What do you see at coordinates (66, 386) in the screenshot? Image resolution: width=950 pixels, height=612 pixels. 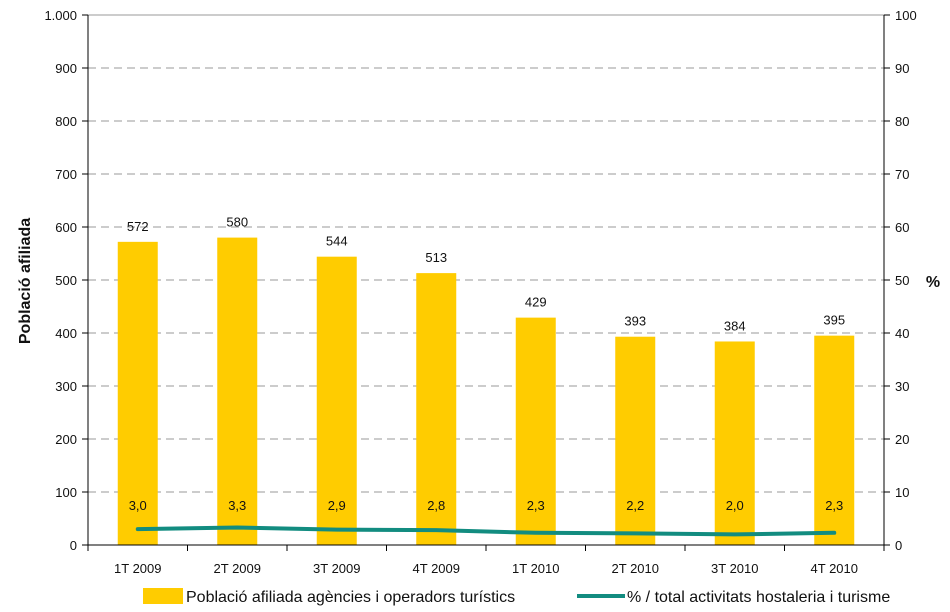 I see `y-tick-label: 300` at bounding box center [66, 386].